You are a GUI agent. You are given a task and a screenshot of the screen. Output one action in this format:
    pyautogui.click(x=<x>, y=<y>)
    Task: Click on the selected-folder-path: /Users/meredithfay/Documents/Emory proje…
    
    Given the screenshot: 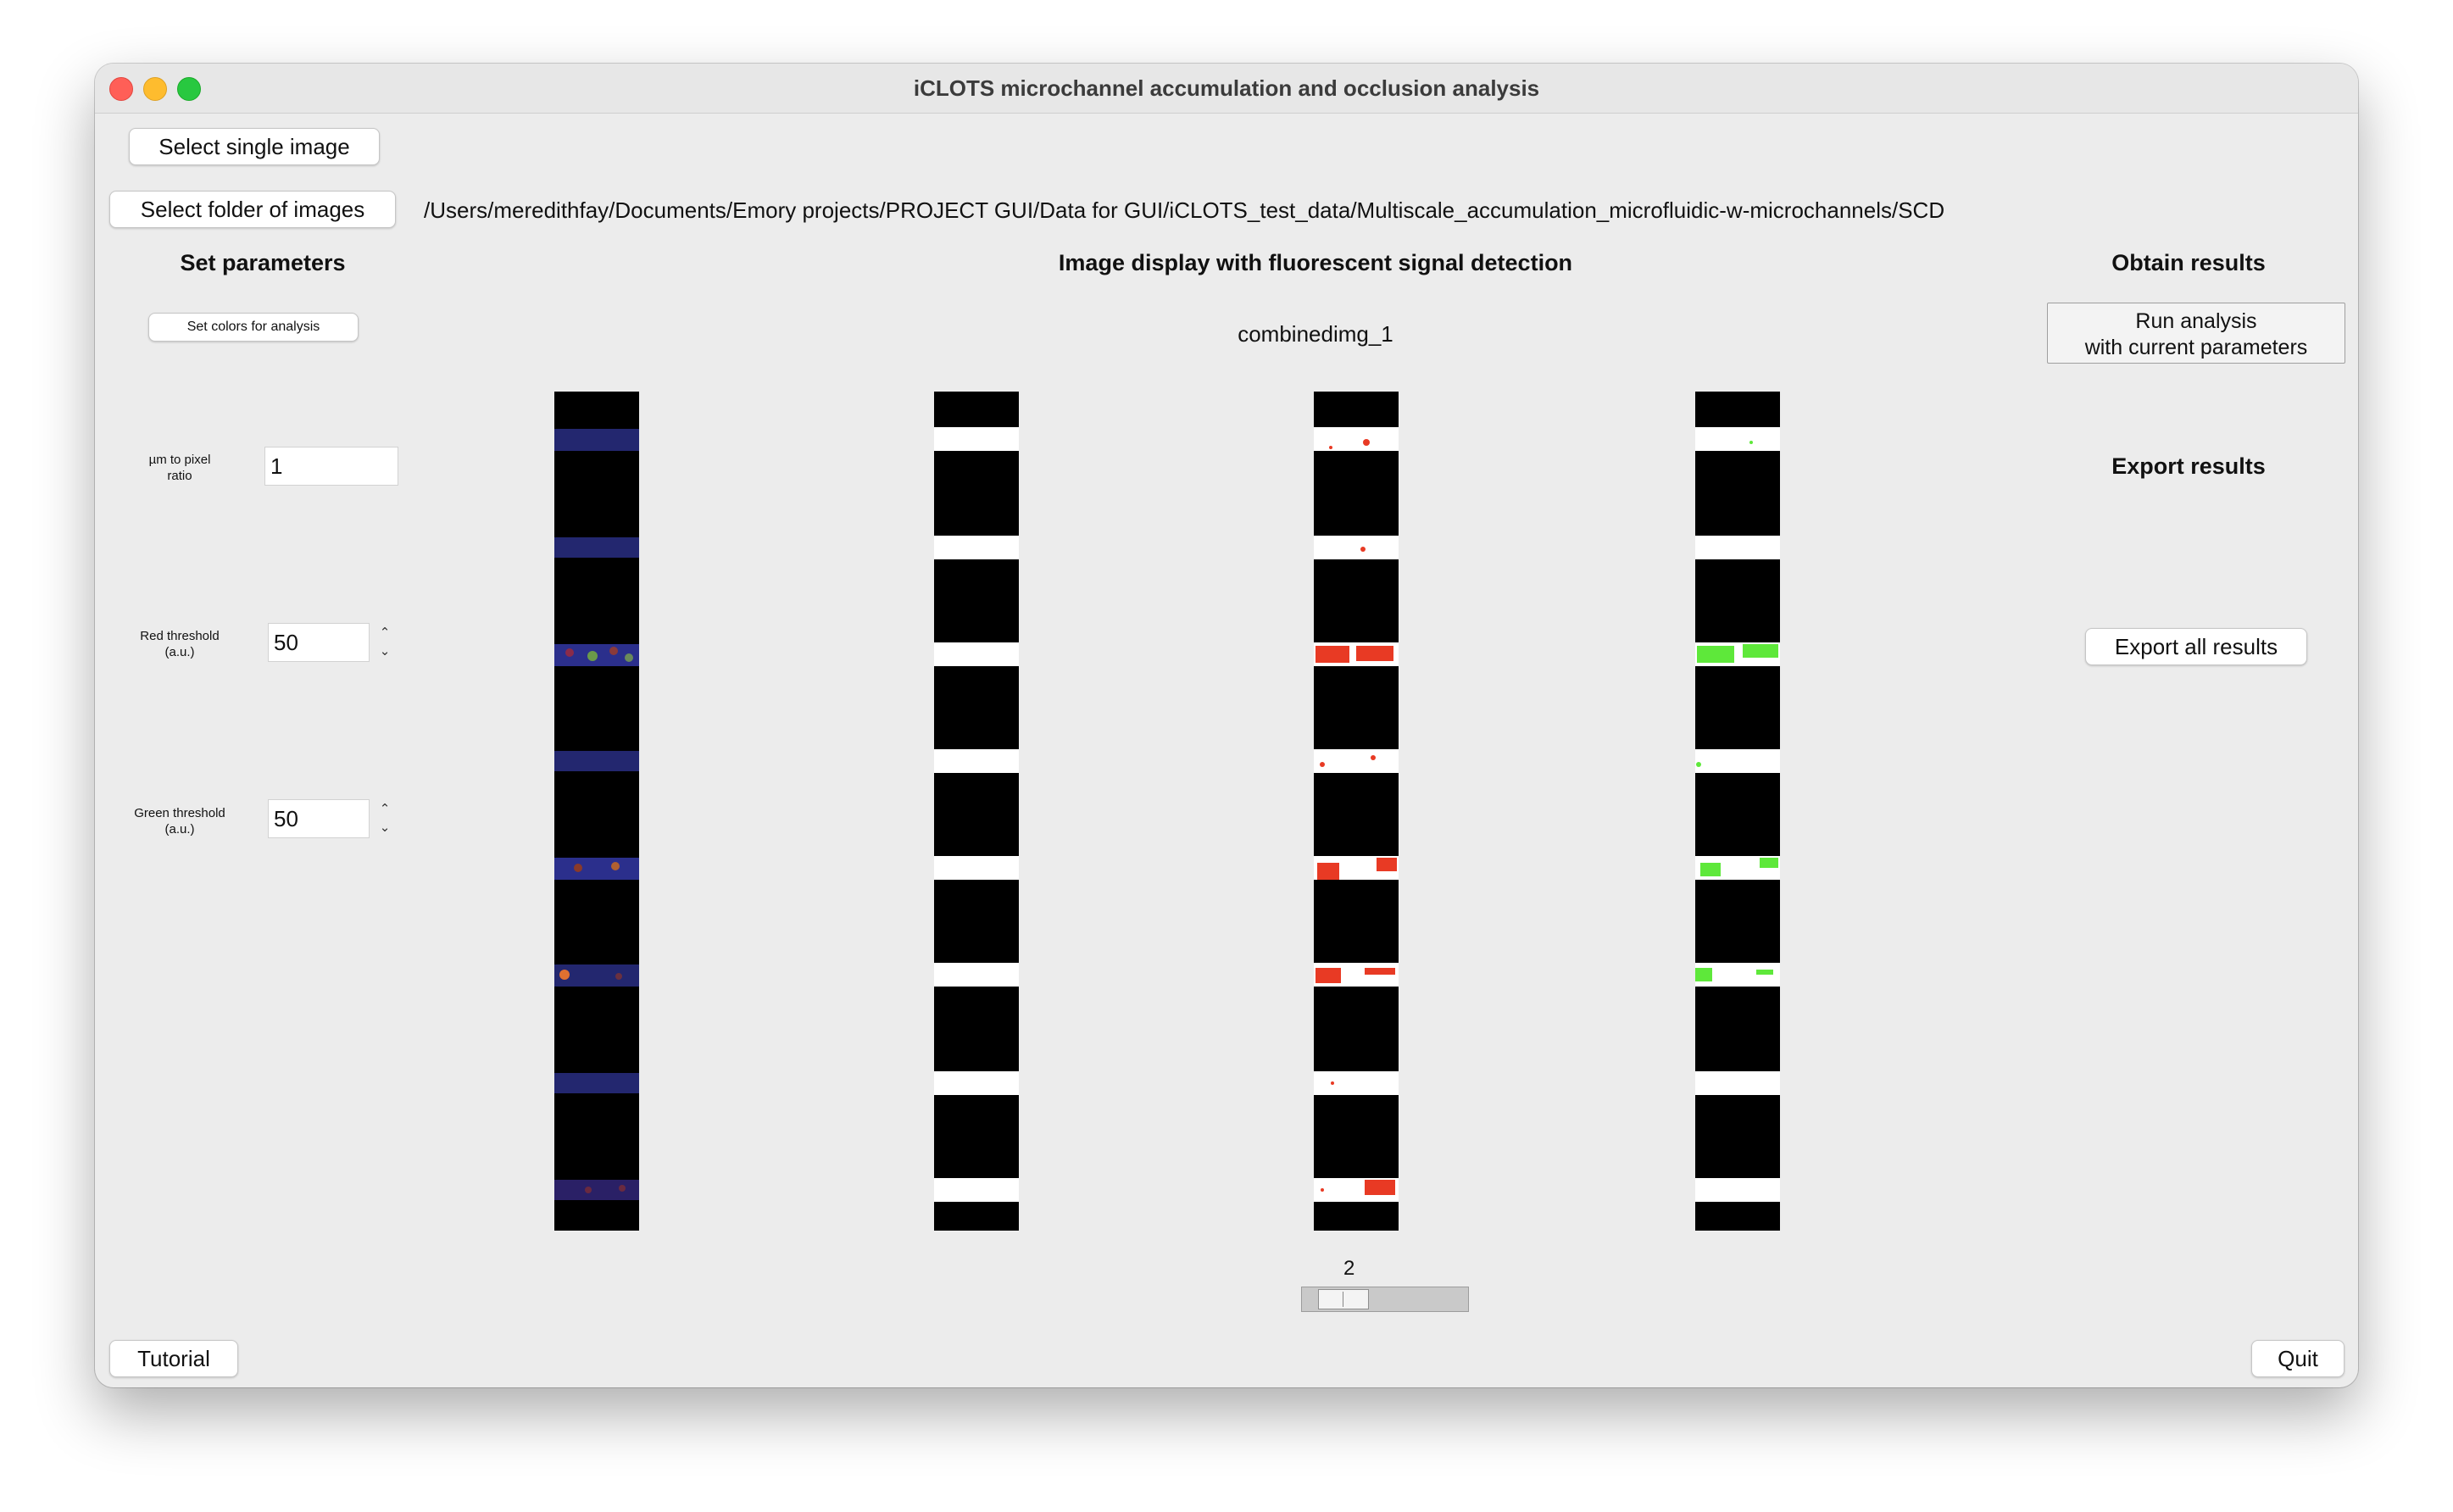 What is the action you would take?
    pyautogui.click(x=1184, y=210)
    